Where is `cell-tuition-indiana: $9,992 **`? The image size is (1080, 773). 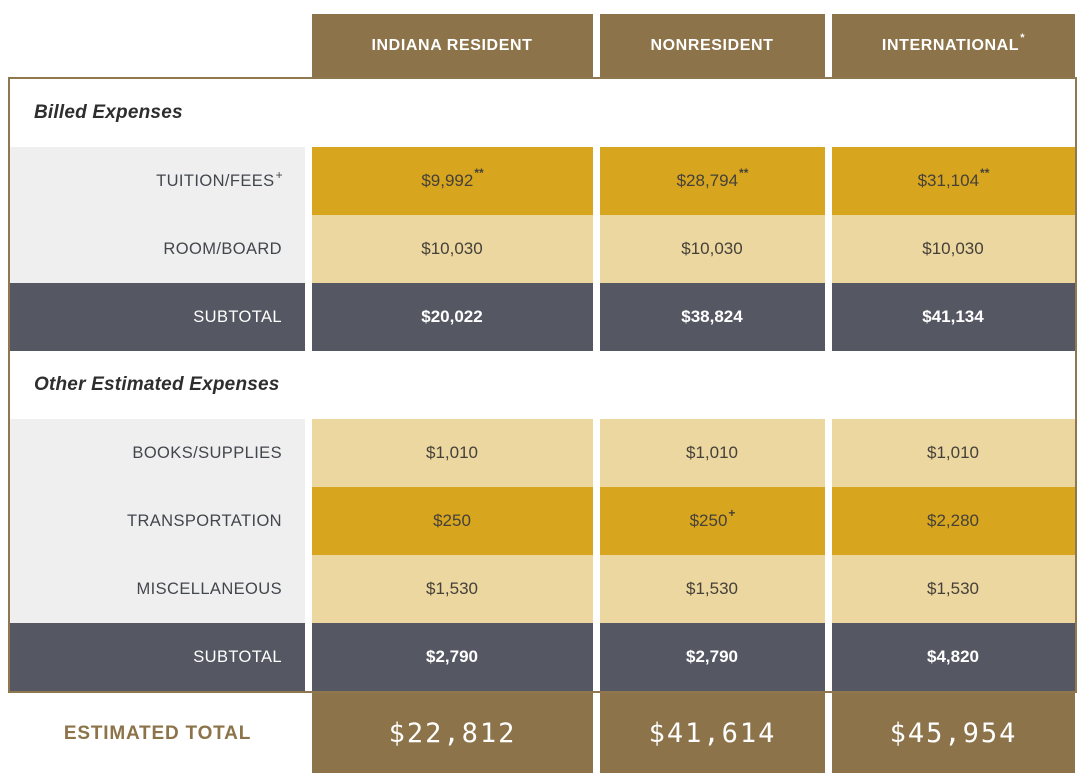
cell-tuition-indiana: $9,992 ** is located at coordinates (452, 181).